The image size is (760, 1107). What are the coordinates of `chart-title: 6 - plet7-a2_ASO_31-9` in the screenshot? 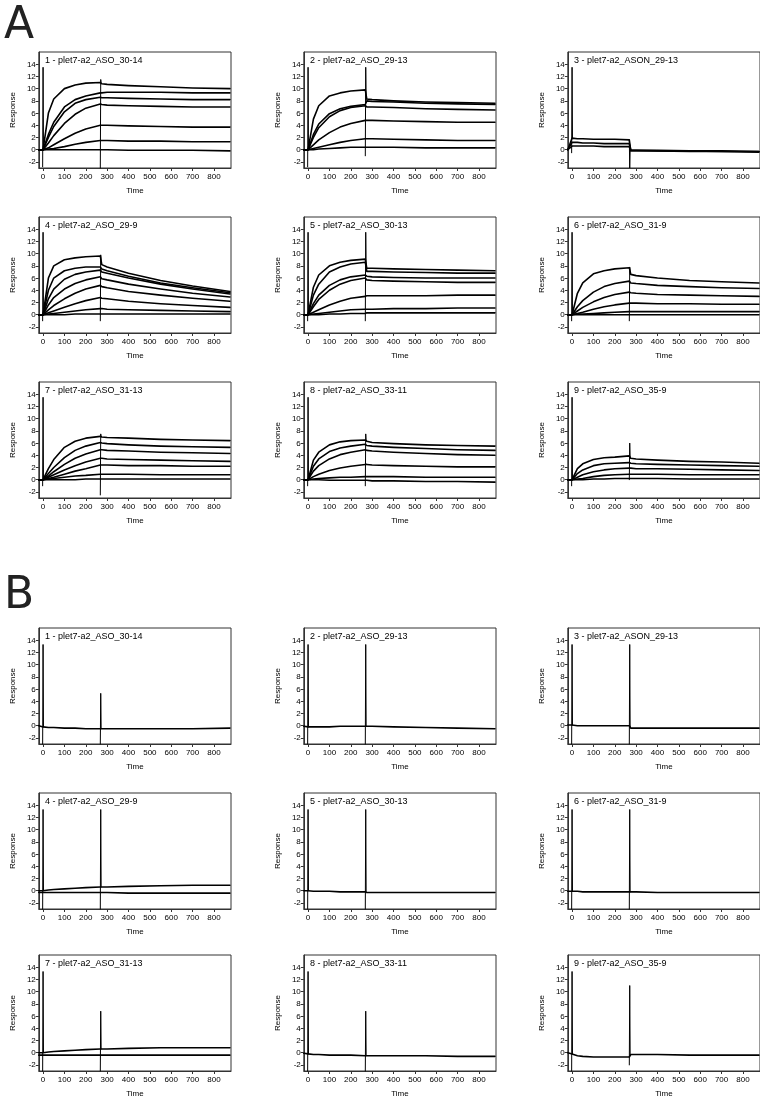 It's located at (620, 224).